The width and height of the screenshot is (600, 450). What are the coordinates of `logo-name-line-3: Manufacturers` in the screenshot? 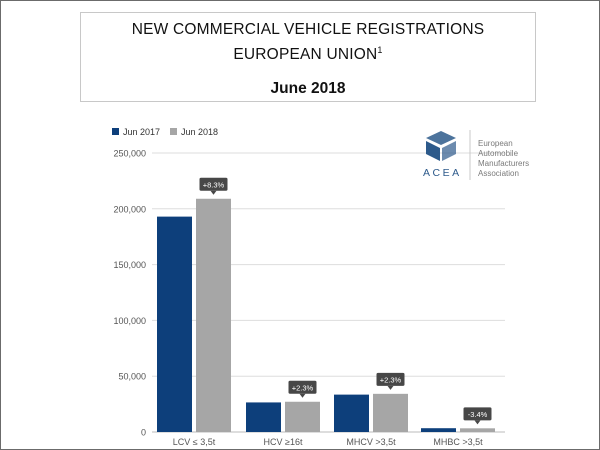 It's located at (503, 163).